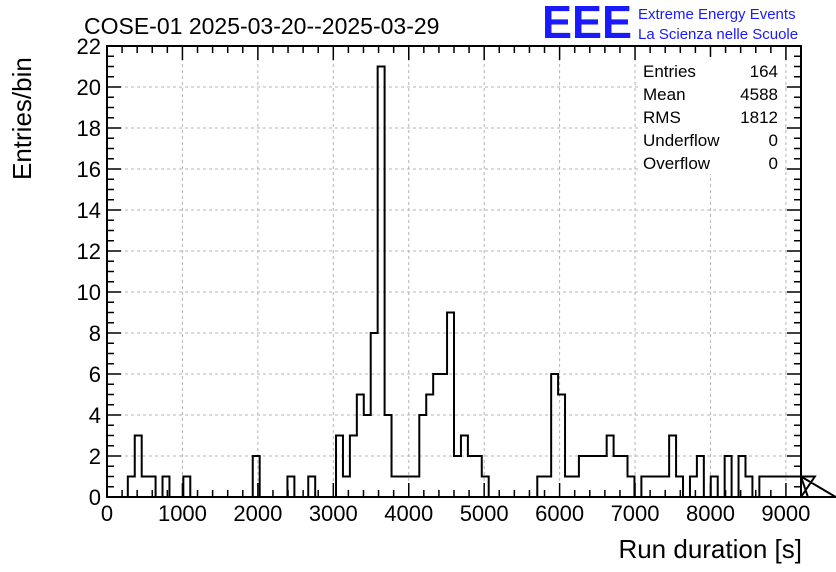  Describe the element at coordinates (662, 117) in the screenshot. I see `stats-label: RMS` at that location.